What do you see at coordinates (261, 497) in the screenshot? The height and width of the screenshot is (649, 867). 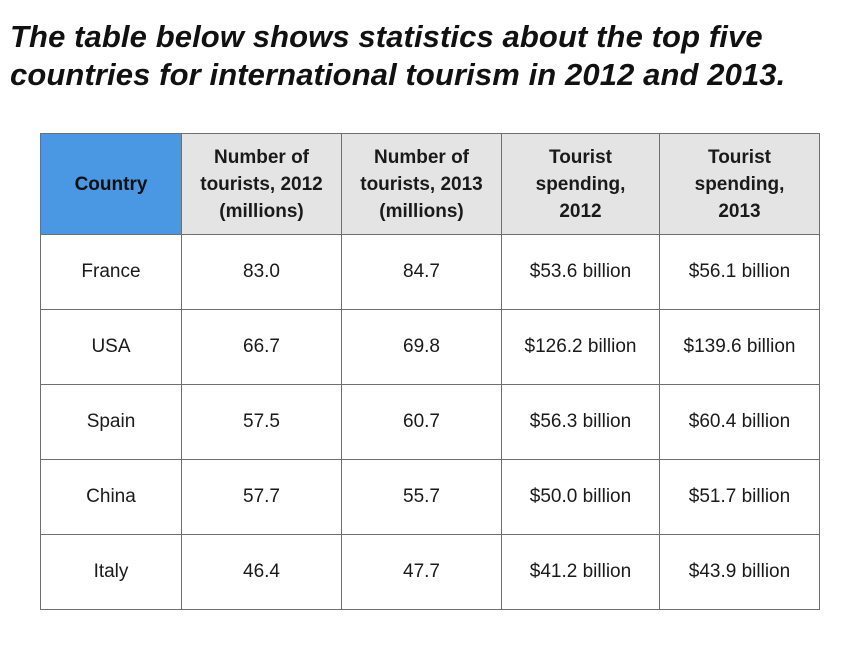 I see `tourists-2012-cell: 57.7` at bounding box center [261, 497].